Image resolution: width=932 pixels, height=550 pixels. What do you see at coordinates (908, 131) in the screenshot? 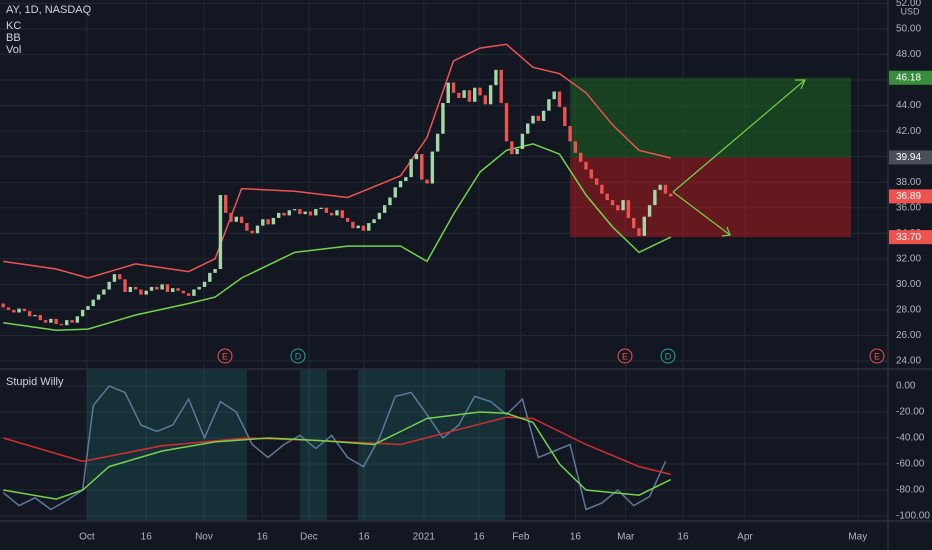
I see `y-tick-label: 42.00` at bounding box center [908, 131].